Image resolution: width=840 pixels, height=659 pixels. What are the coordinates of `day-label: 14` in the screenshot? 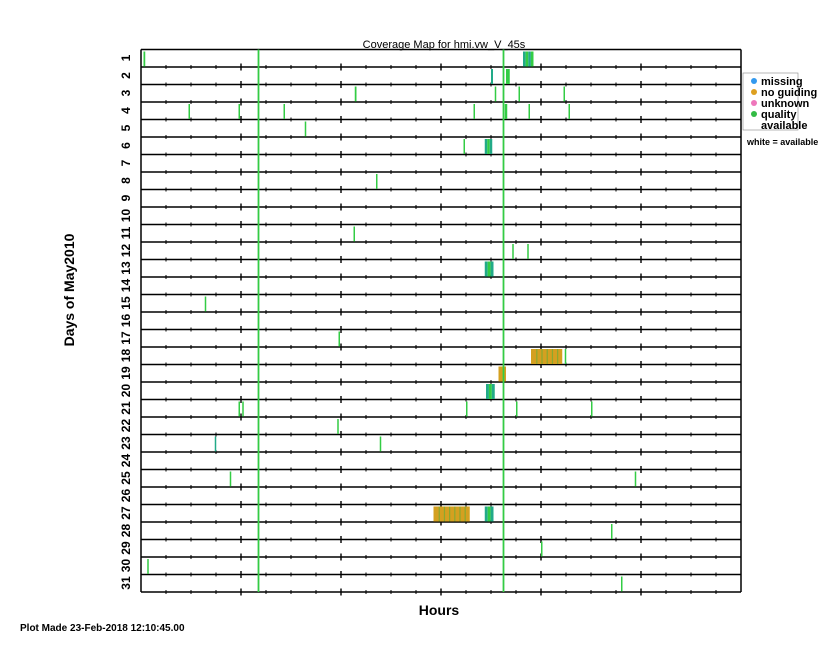 It's located at (126, 286).